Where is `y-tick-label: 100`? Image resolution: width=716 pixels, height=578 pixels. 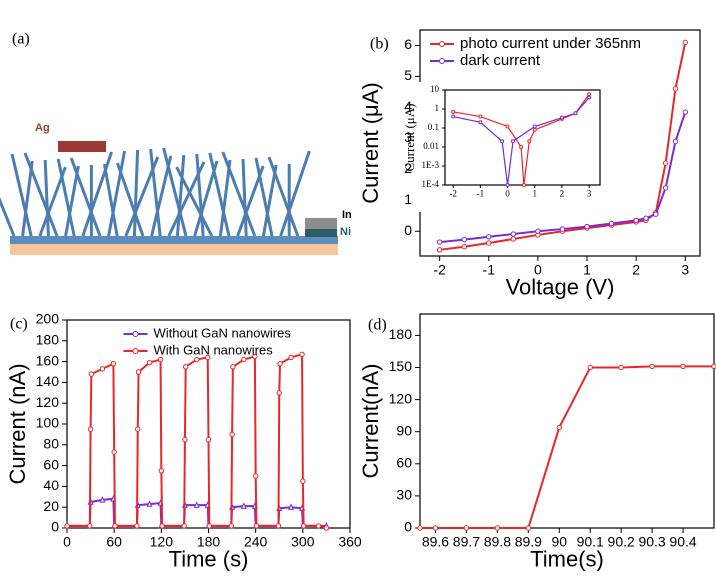 y-tick-label: 100 is located at coordinates (48, 423).